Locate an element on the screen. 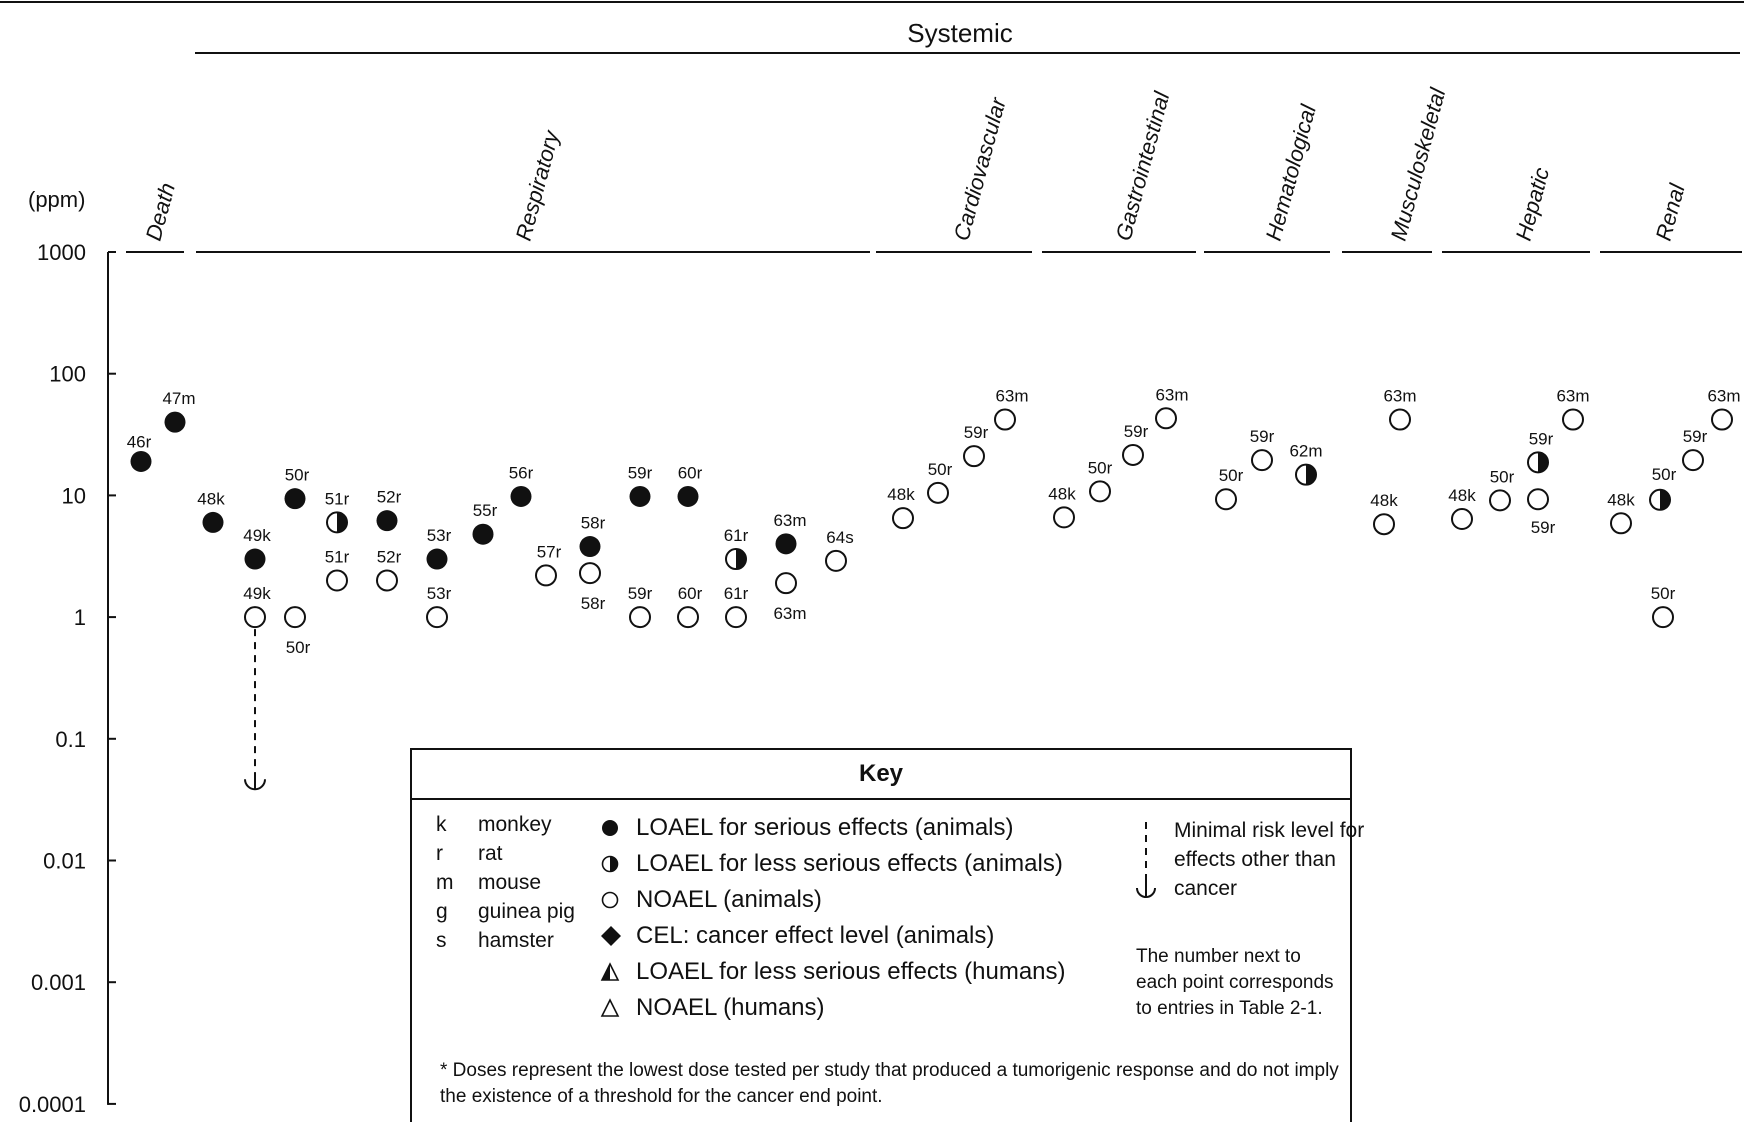 The width and height of the screenshot is (1744, 1127). point-label: 55r is located at coordinates (485, 510).